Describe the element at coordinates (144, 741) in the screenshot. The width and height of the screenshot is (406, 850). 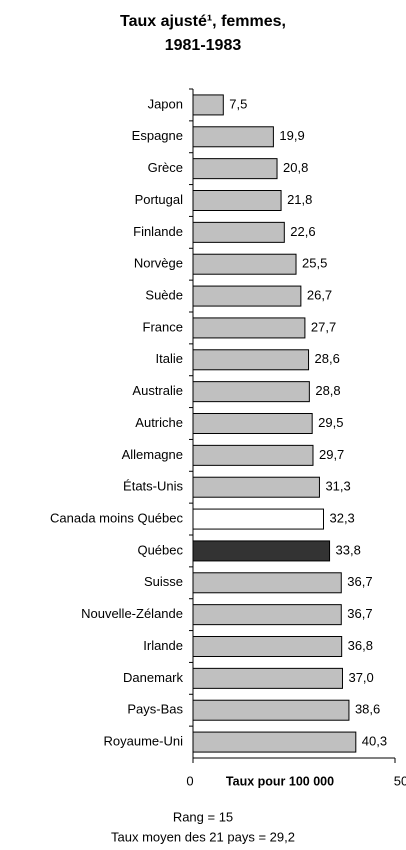
I see `y-tick-label: Royaume-Uni` at that location.